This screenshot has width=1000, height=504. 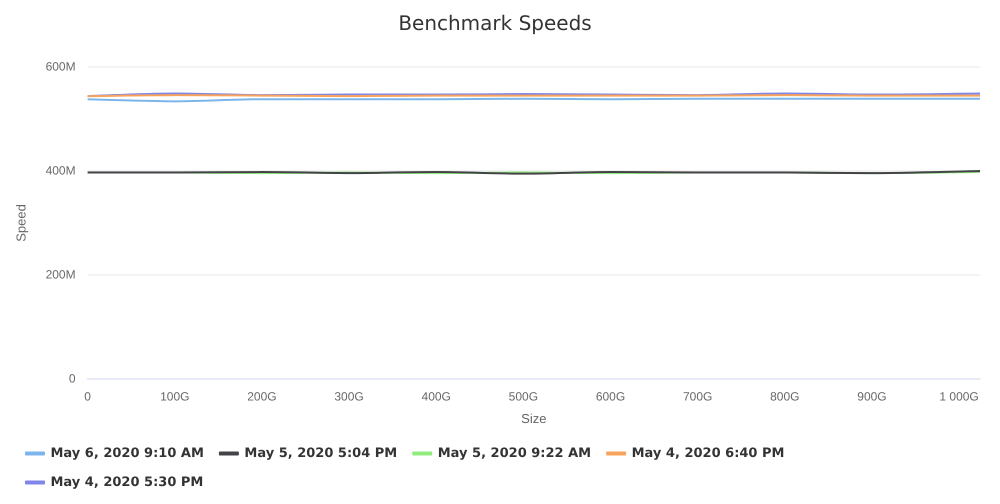 What do you see at coordinates (697, 397) in the screenshot?
I see `x-tick-label: 700G` at bounding box center [697, 397].